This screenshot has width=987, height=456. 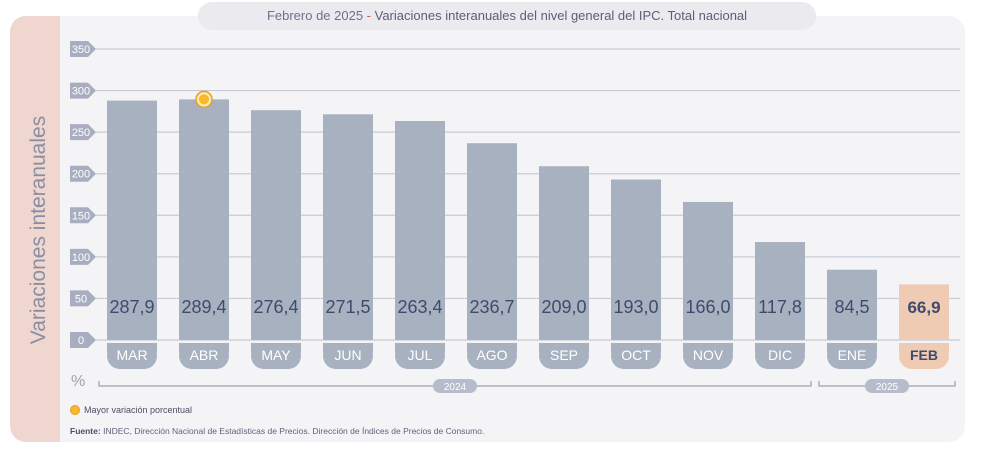 What do you see at coordinates (635, 307) in the screenshot?
I see `bar-value-label: 193,0` at bounding box center [635, 307].